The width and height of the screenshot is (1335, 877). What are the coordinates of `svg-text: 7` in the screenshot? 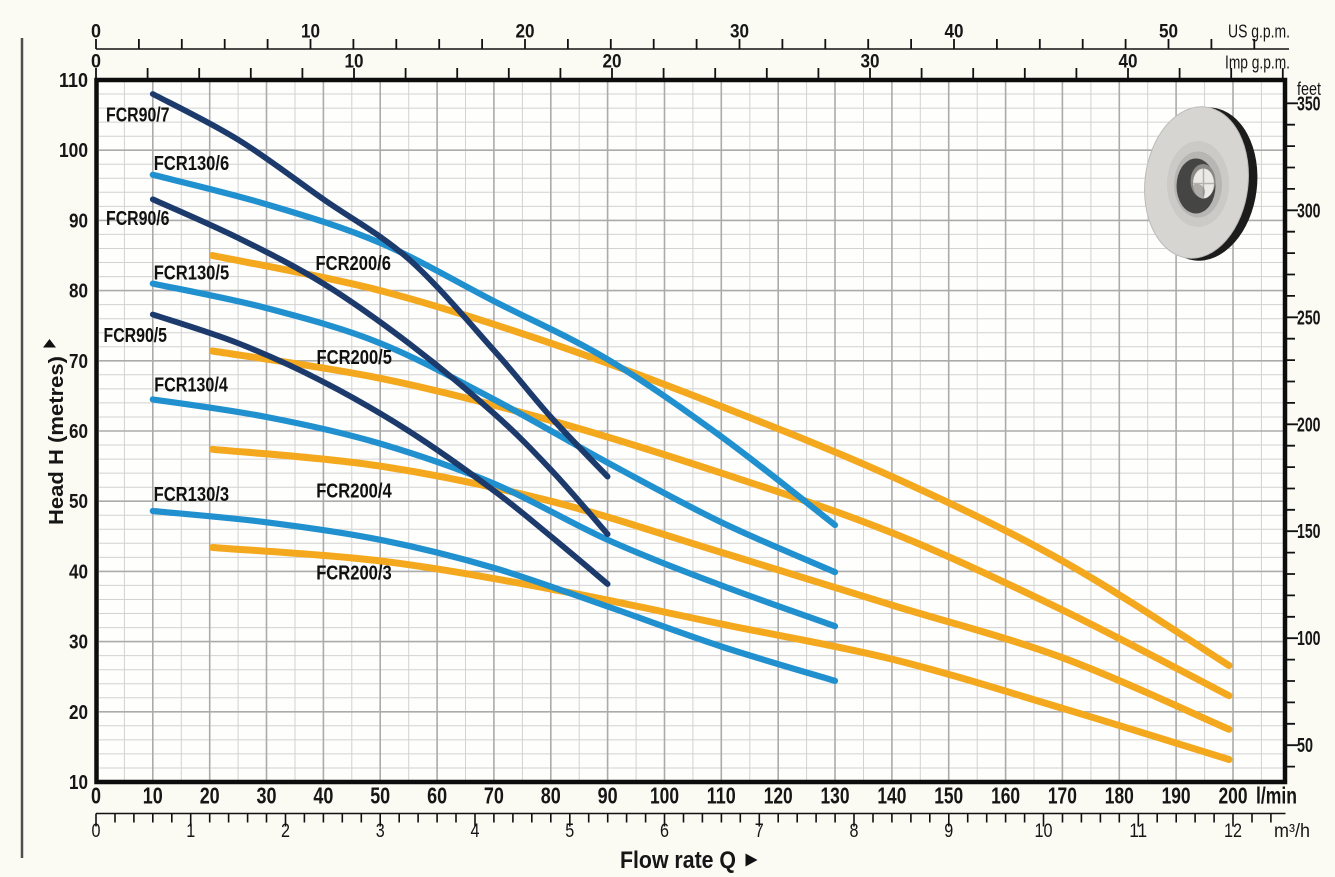 It's located at (759, 831).